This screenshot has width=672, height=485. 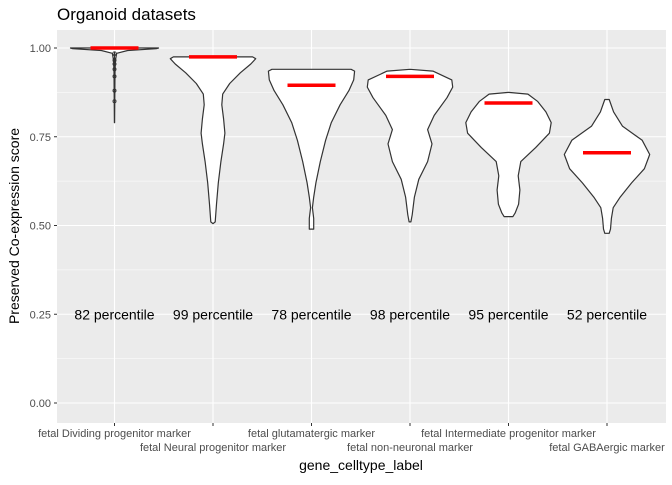 I want to click on percentile-label: 52 percentile, so click(x=607, y=314).